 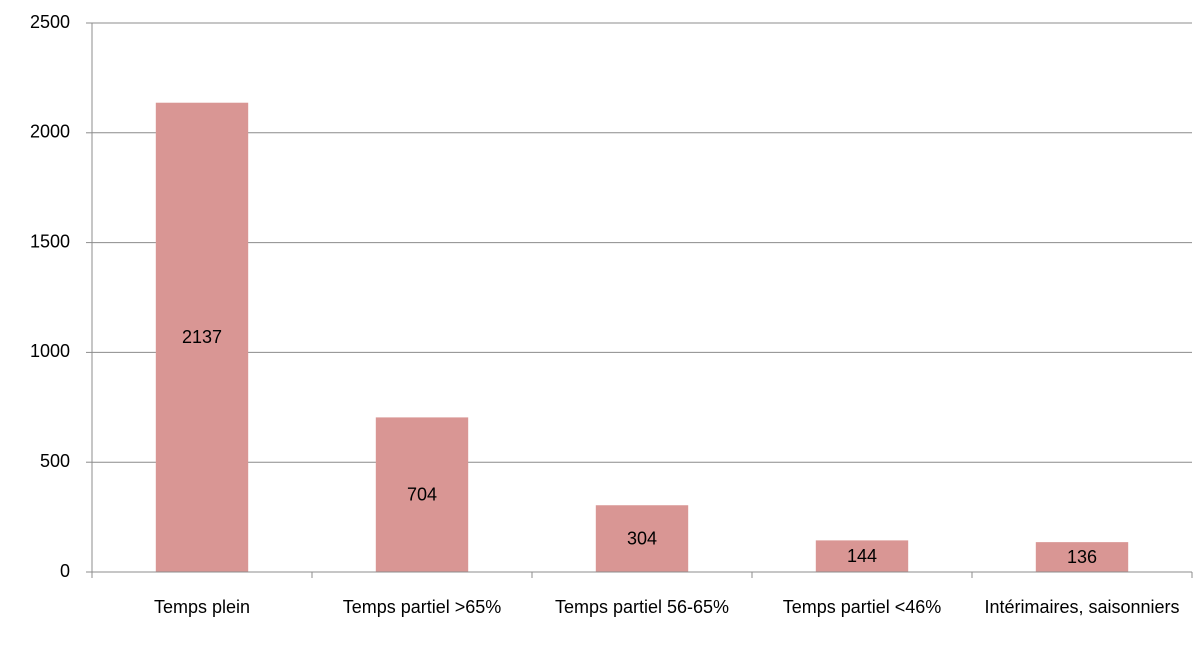 I want to click on x-tick-label: Temps partiel <46%, so click(x=862, y=607).